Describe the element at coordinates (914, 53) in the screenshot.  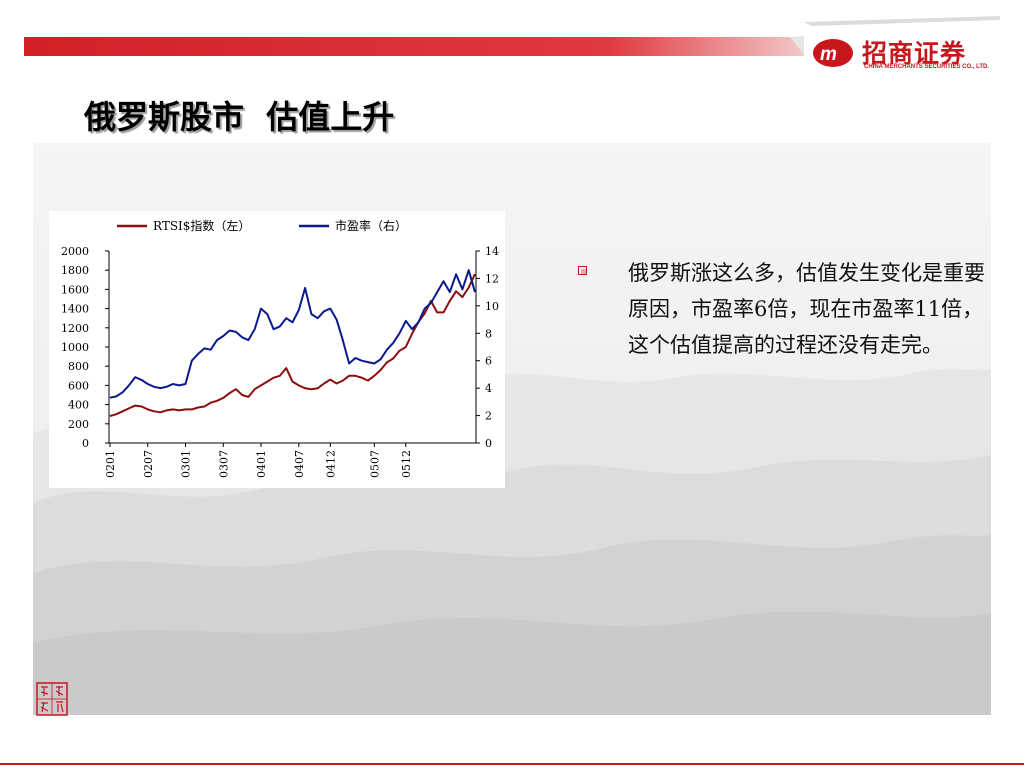
I see `company-logo-name: 招商证券` at that location.